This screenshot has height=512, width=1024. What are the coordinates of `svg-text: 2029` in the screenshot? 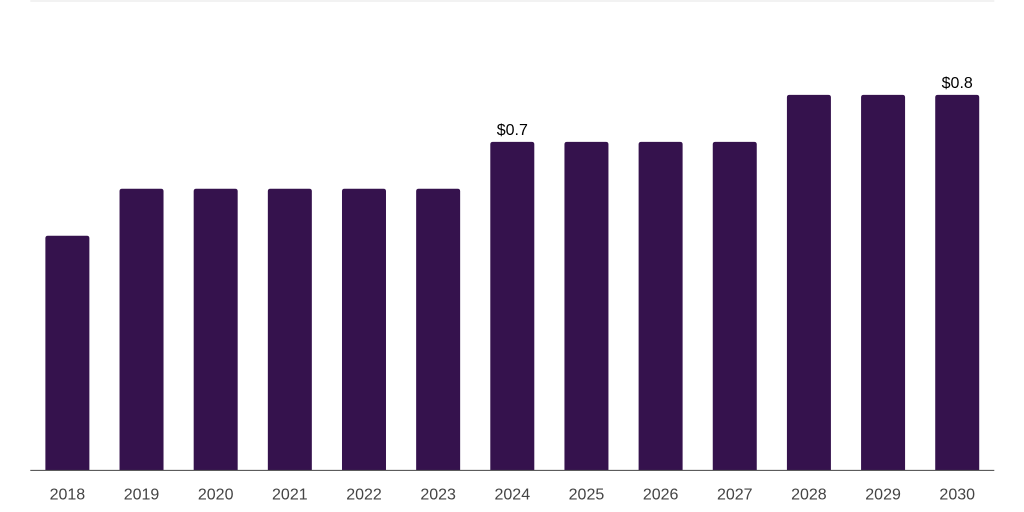 It's located at (883, 495).